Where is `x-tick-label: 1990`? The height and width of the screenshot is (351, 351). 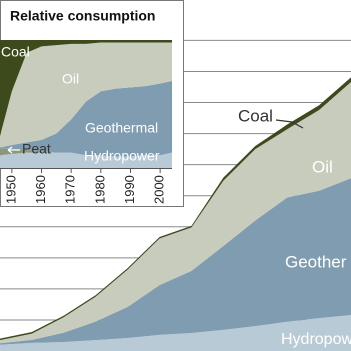
x-tick-label: 1990 is located at coordinates (129, 189).